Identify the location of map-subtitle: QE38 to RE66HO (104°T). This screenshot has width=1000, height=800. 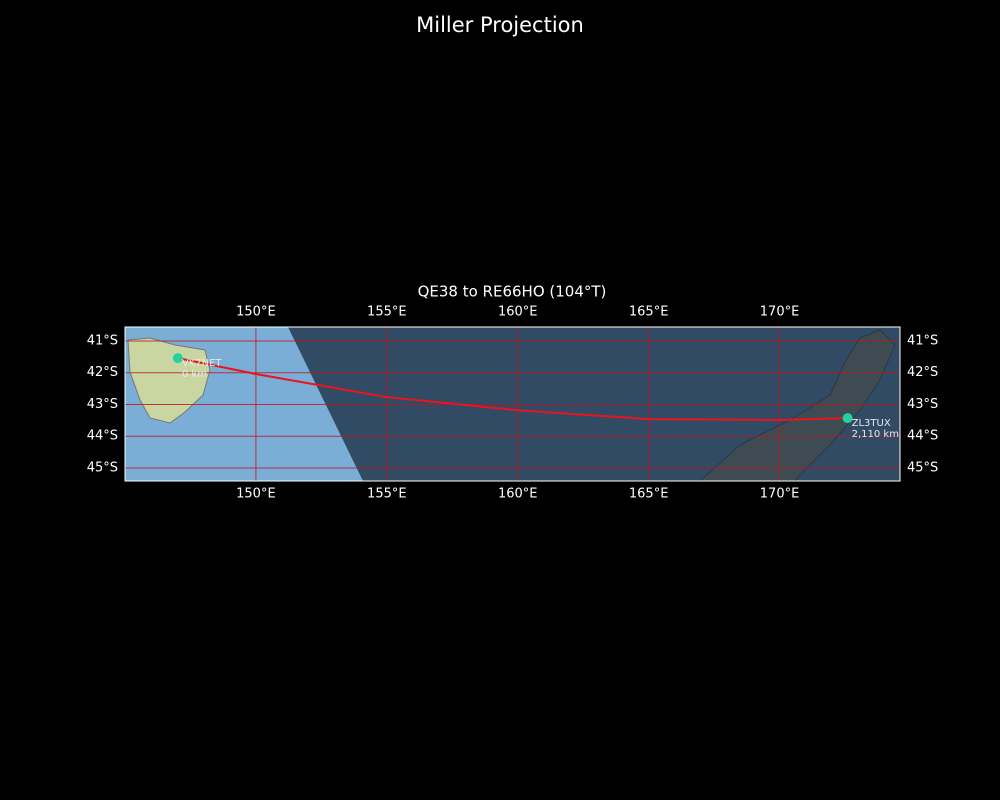
(512, 292).